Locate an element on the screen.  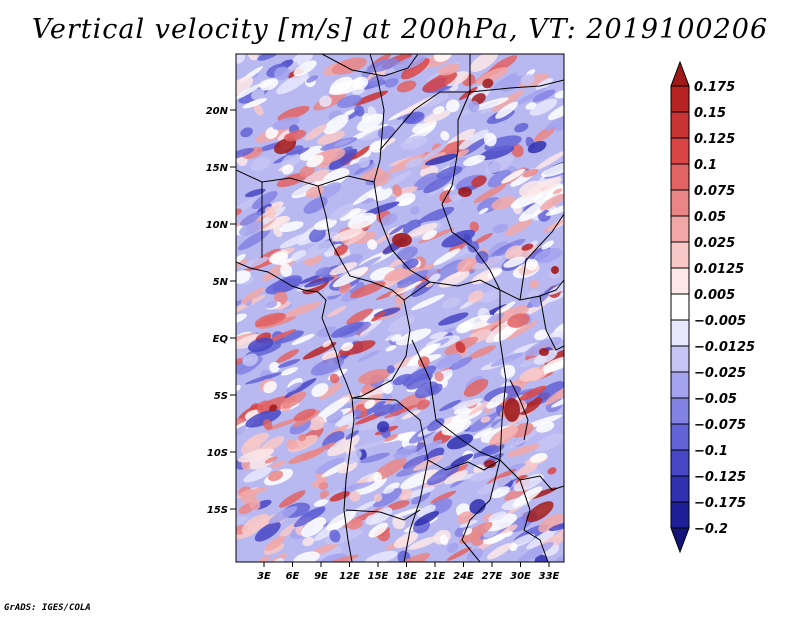
colorbar-label: 0.075 is located at coordinates (714, 191).